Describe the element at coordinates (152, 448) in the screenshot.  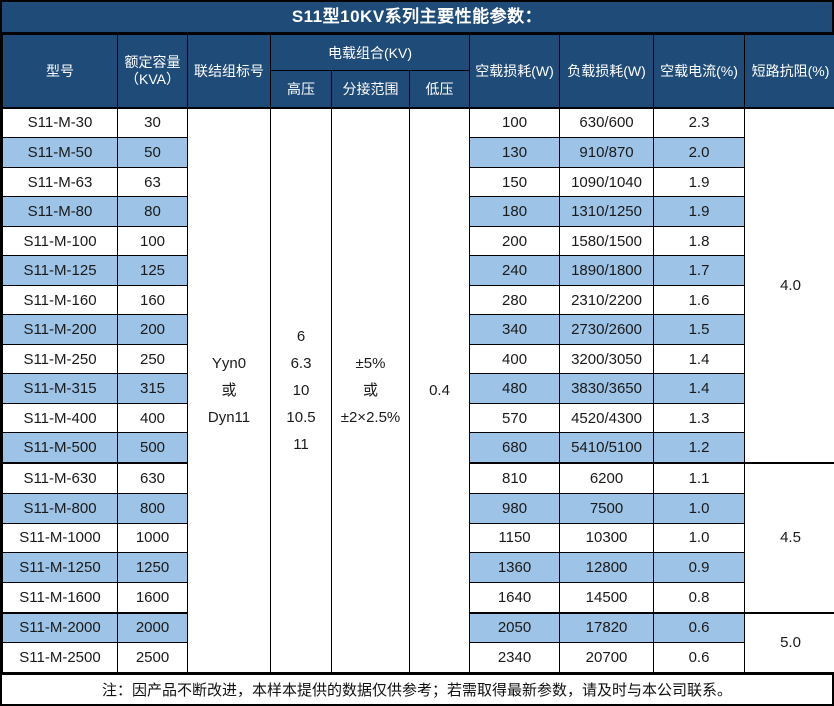
I see `cell-capacity: 500` at that location.